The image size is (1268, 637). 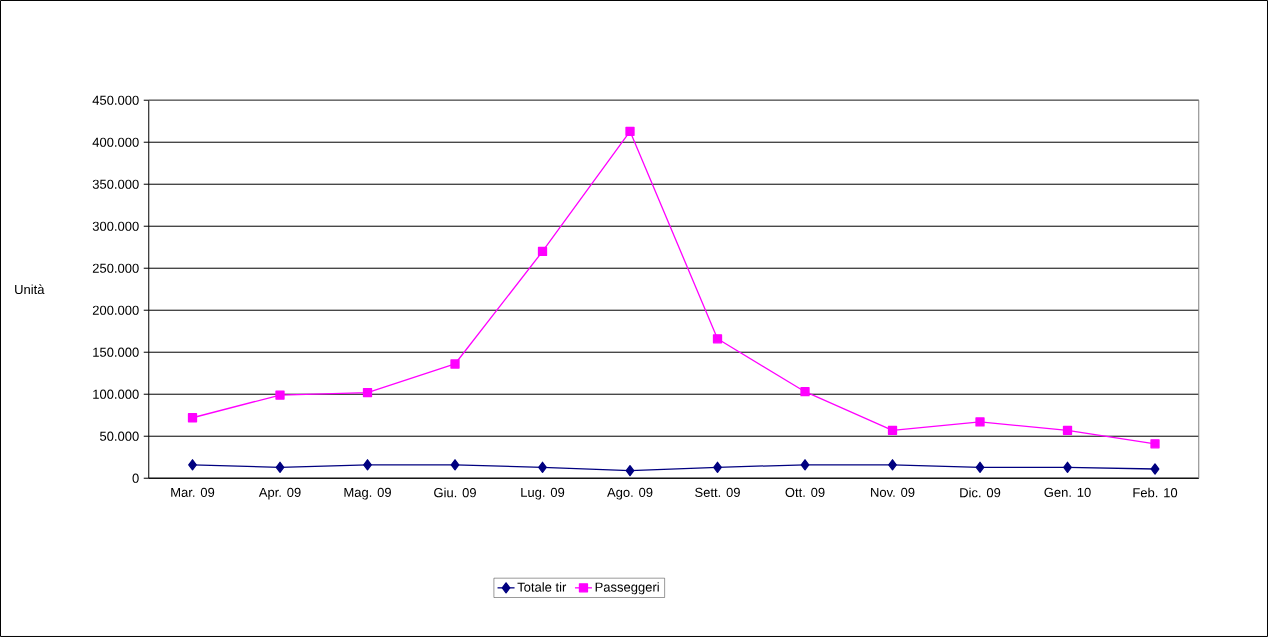 What do you see at coordinates (805, 492) in the screenshot?
I see `x-tick-label: Ott. 09` at bounding box center [805, 492].